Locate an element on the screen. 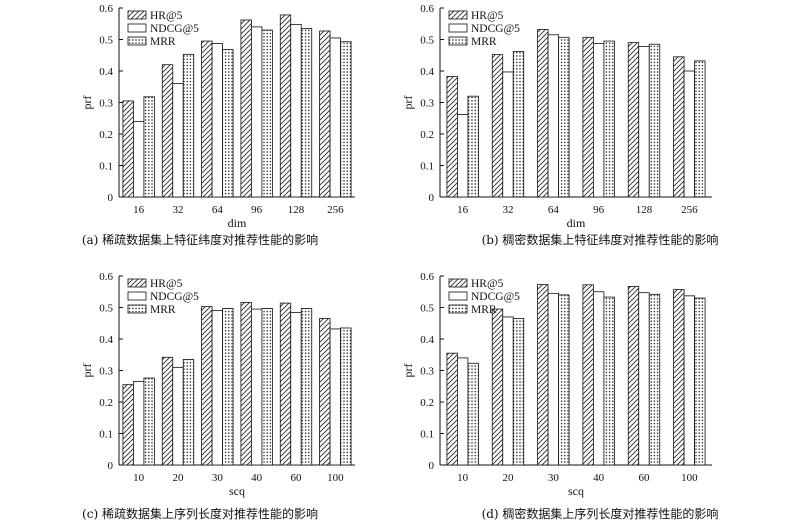 The width and height of the screenshot is (800, 524). x-tick-label: 60 is located at coordinates (645, 478).